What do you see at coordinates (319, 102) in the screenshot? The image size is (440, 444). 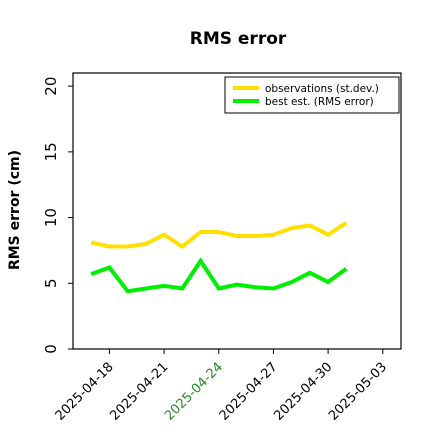 I see `legend-label-best-estimate: best est. (RMS error)` at bounding box center [319, 102].